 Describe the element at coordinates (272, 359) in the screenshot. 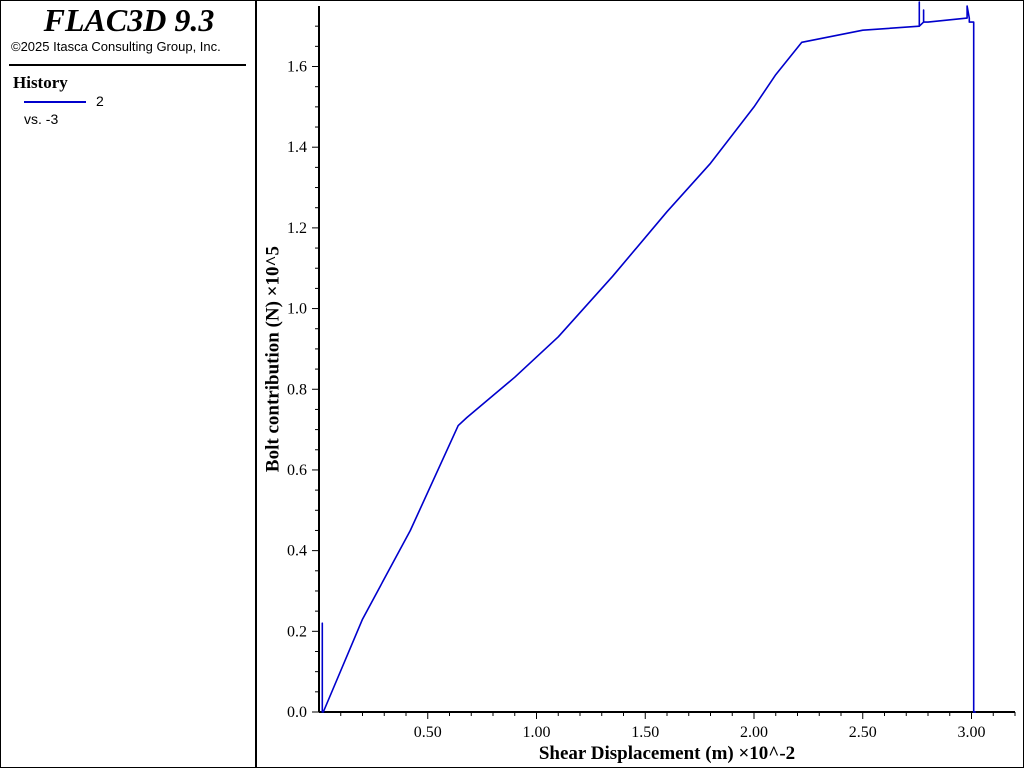

I see `y-axis-title: Bolt contribution (N) ×10^5` at that location.